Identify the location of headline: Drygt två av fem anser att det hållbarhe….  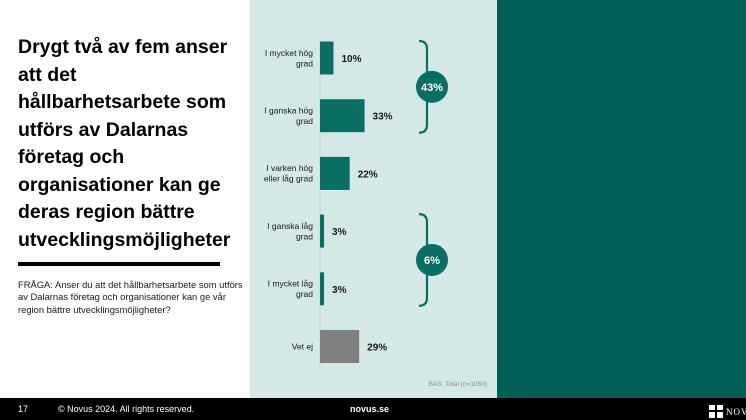
(124, 143).